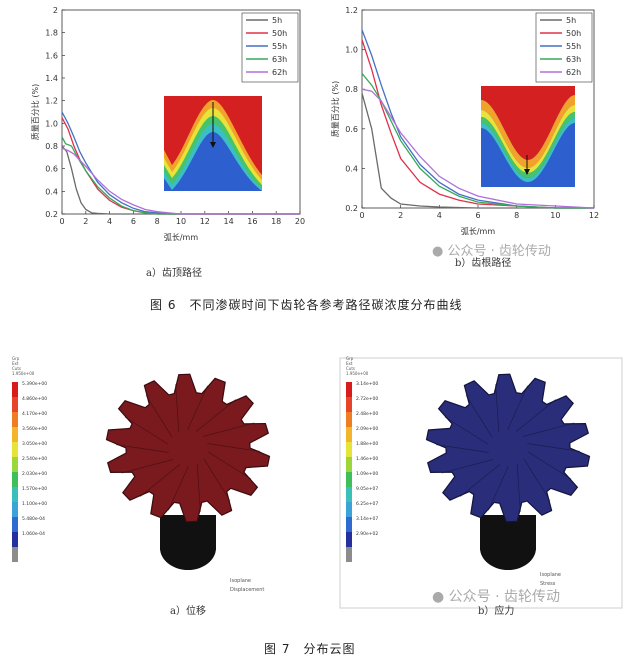 The width and height of the screenshot is (627, 662). Describe the element at coordinates (252, 221) in the screenshot. I see `x-tick-label: 16` at that location.